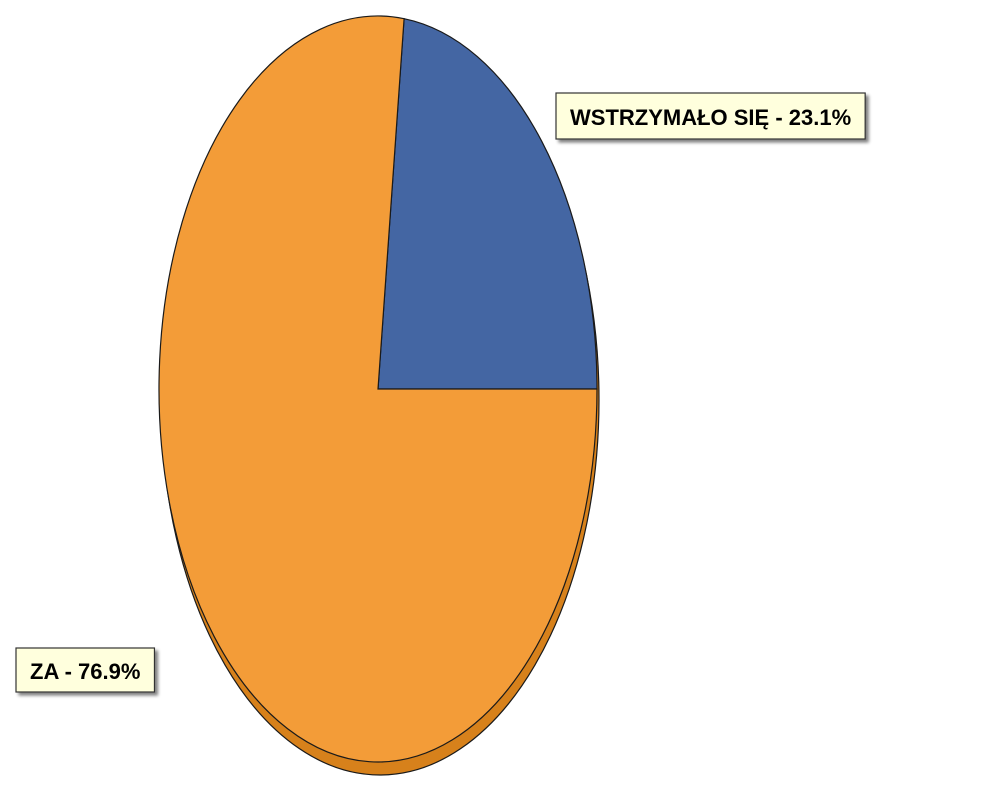  I want to click on slice-label-wstrzymalo: WSTRZYMAŁO SIĘ - 23.1%, so click(710, 116).